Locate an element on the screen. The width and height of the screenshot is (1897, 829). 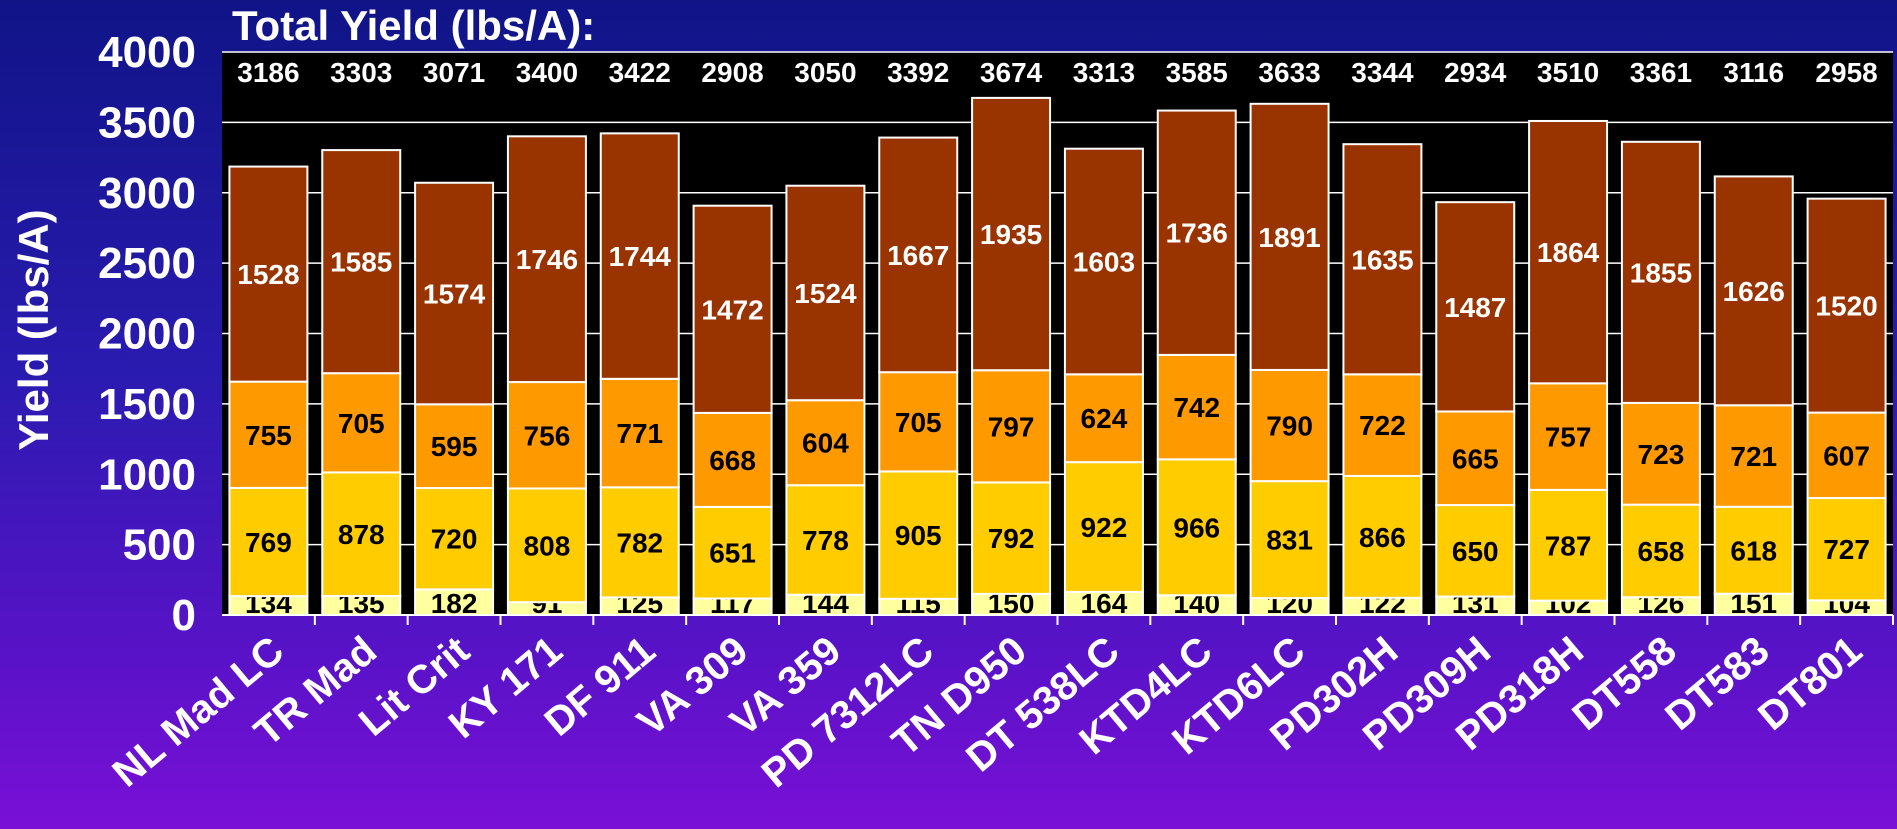
data-label: 922 is located at coordinates (1104, 527).